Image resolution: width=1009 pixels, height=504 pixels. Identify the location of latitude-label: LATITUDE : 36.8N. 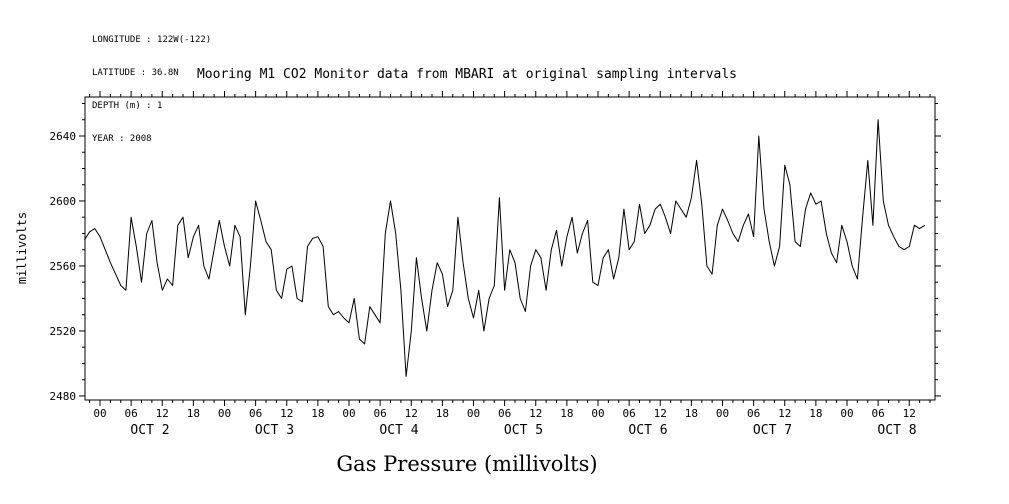
(135, 73).